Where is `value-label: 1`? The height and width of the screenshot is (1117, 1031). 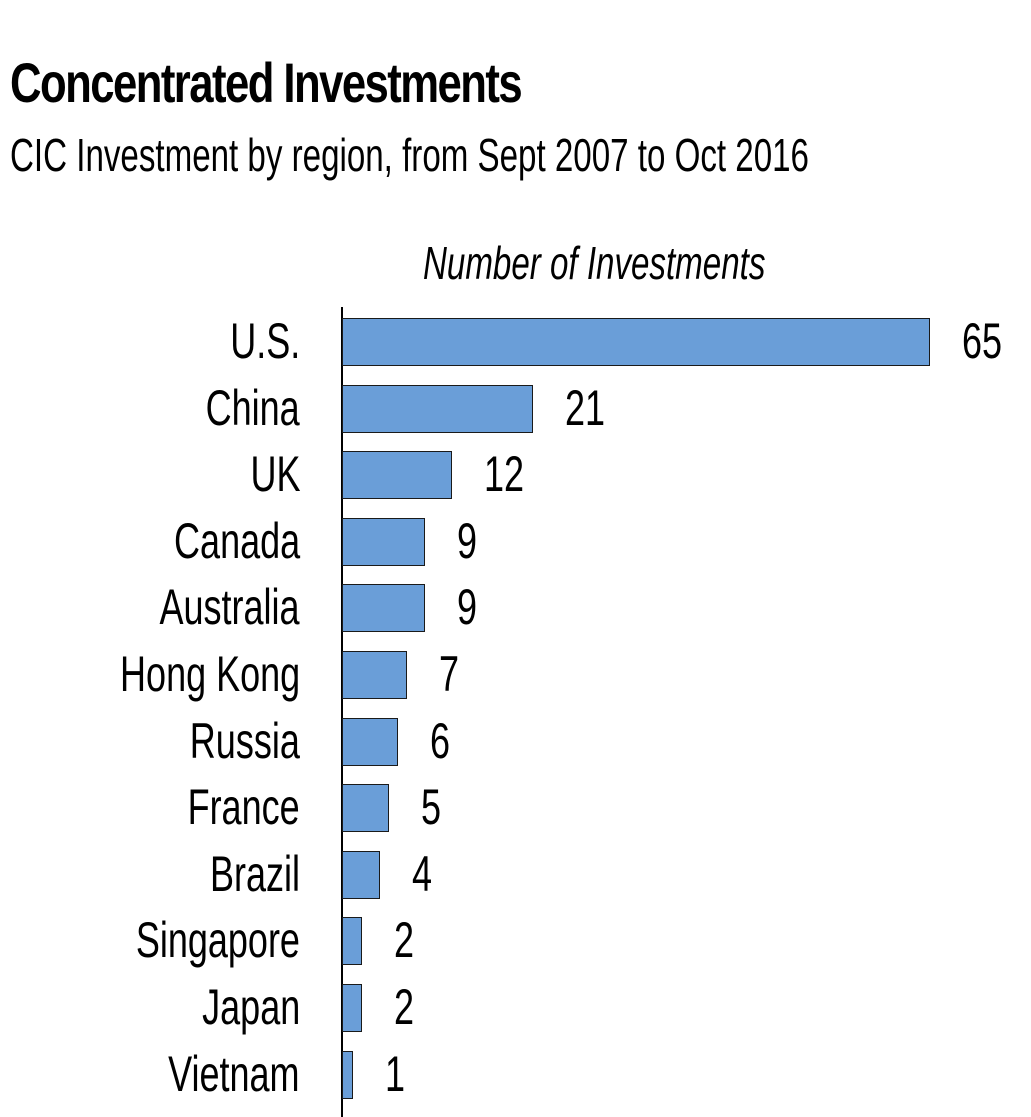 value-label: 1 is located at coordinates (395, 1073).